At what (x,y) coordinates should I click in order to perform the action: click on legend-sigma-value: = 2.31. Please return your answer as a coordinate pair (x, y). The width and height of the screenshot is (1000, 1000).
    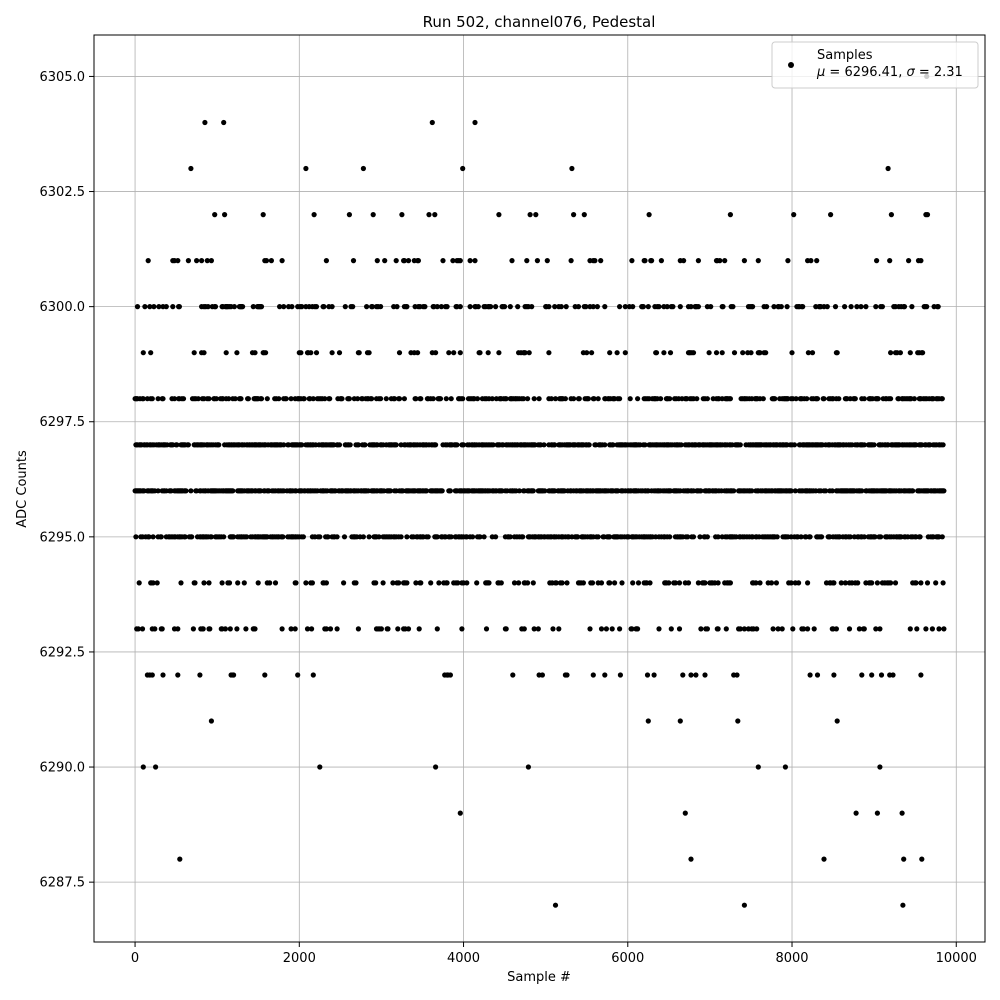
    Looking at the image, I should click on (939, 72).